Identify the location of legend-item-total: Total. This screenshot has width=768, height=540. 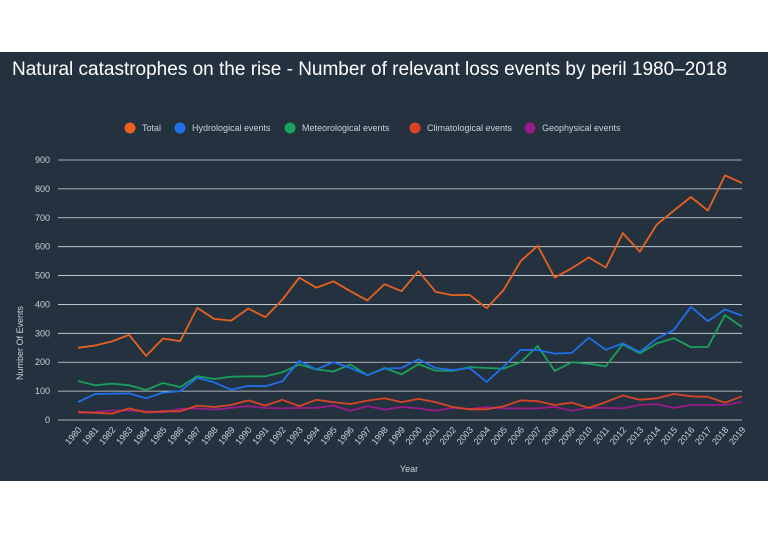
(143, 128).